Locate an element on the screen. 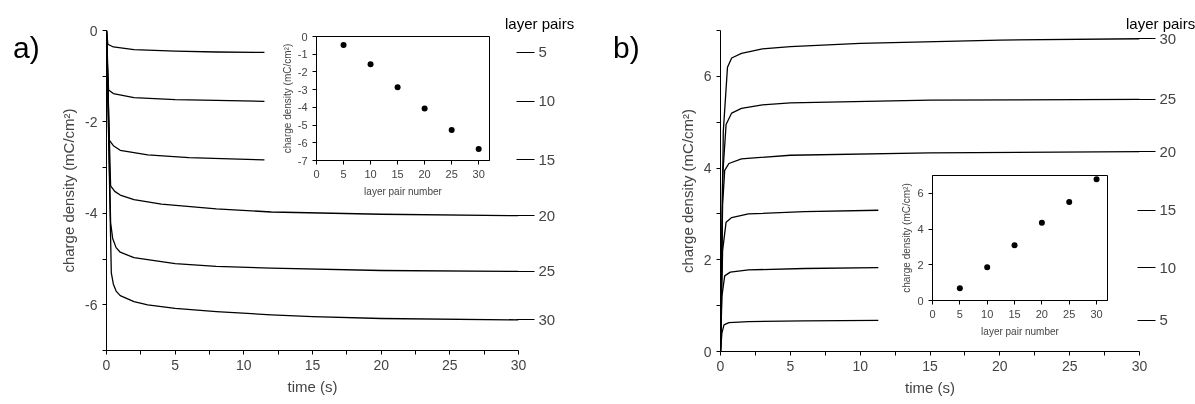 The width and height of the screenshot is (1195, 404). y-tick-label: -5 is located at coordinates (302, 125).